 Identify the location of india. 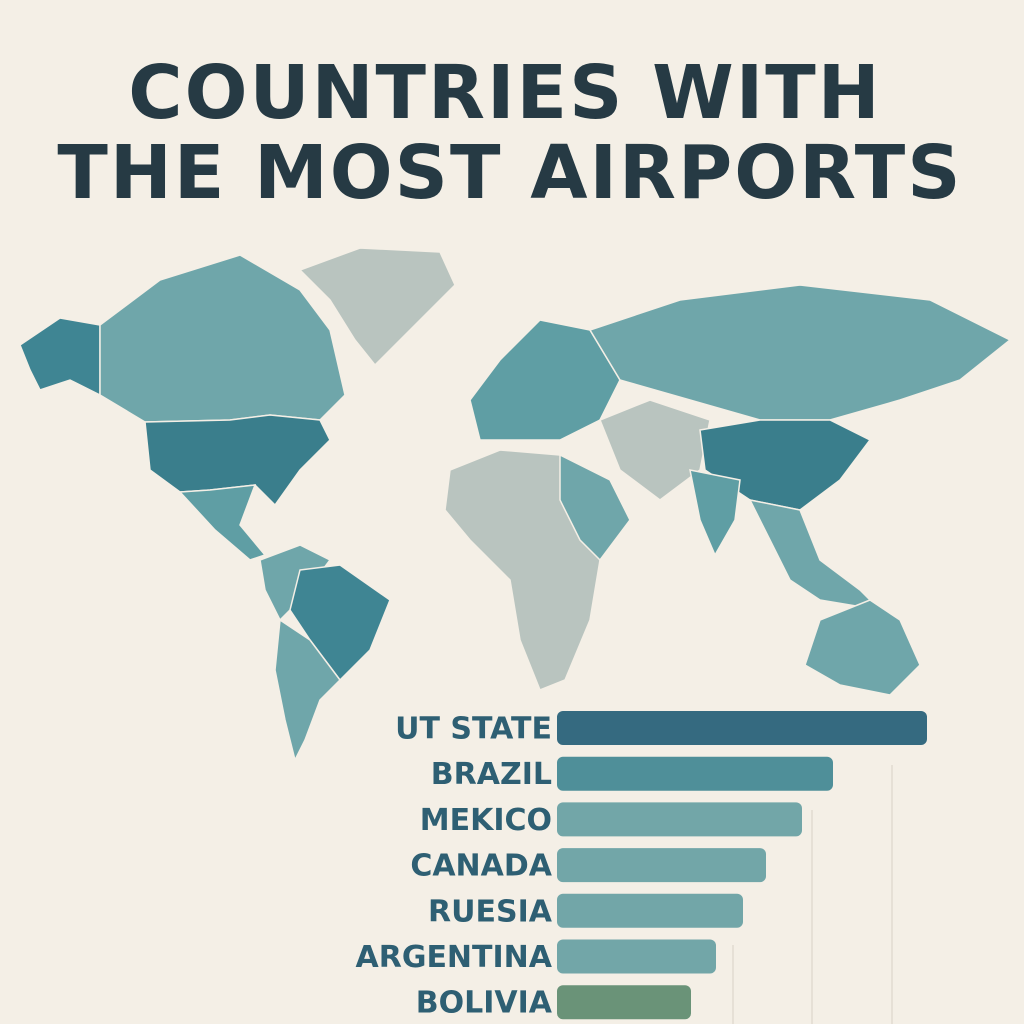
(715, 513).